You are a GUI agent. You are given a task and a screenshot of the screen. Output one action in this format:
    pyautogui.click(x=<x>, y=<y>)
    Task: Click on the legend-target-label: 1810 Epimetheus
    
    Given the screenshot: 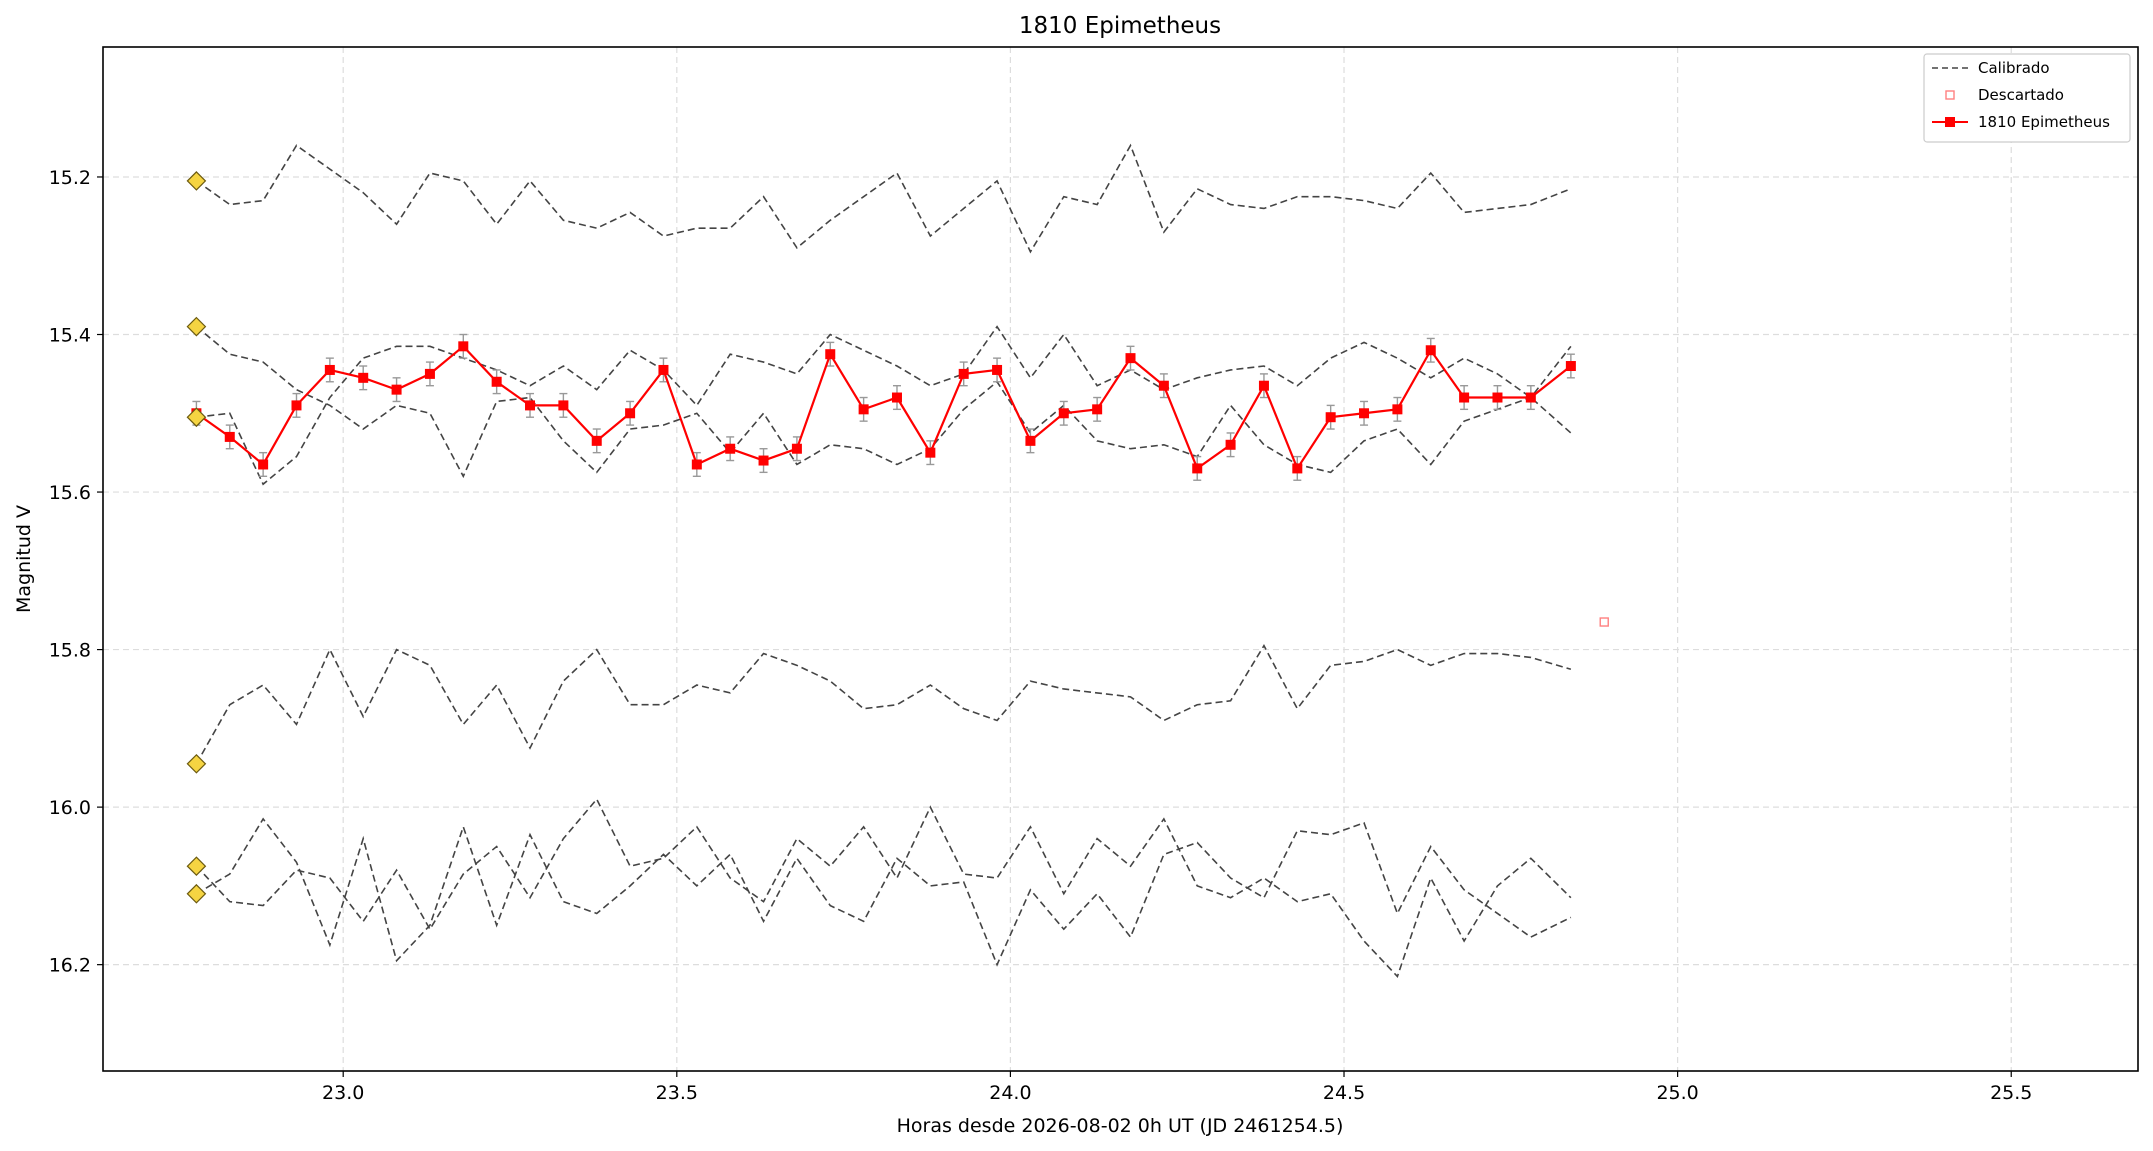 What is the action you would take?
    pyautogui.click(x=2044, y=122)
    